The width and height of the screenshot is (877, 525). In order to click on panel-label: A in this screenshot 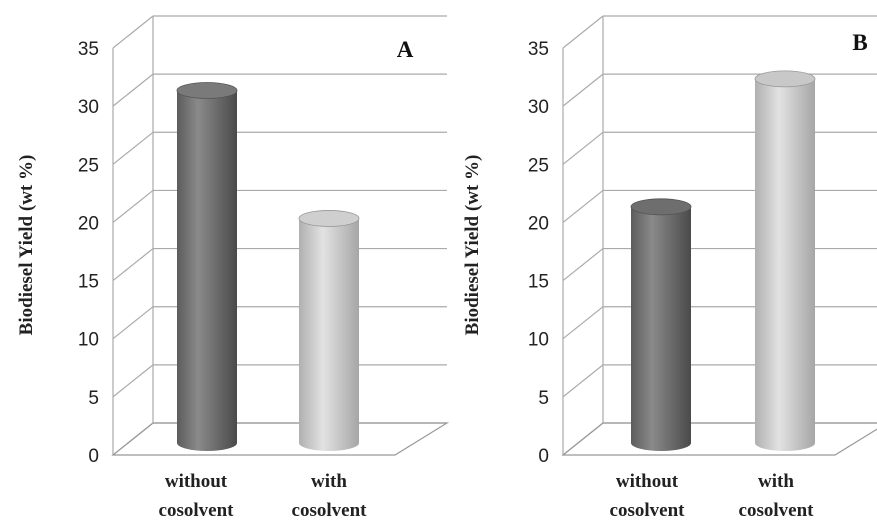, I will do `click(405, 49)`.